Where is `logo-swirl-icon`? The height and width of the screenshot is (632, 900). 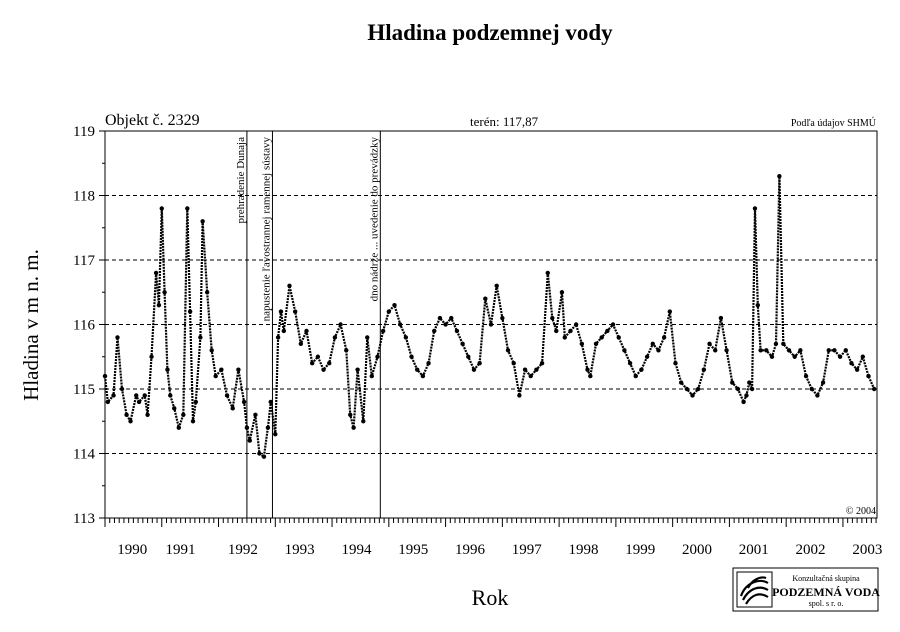
logo-swirl-icon is located at coordinates (754, 590).